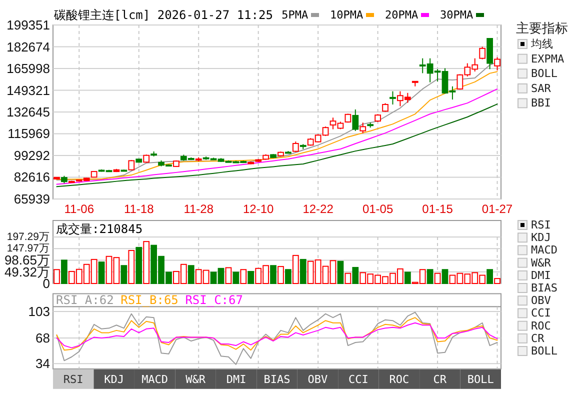 The width and height of the screenshot is (584, 404). What do you see at coordinates (542, 28) in the screenshot?
I see `text: 主要指标` at bounding box center [542, 28].